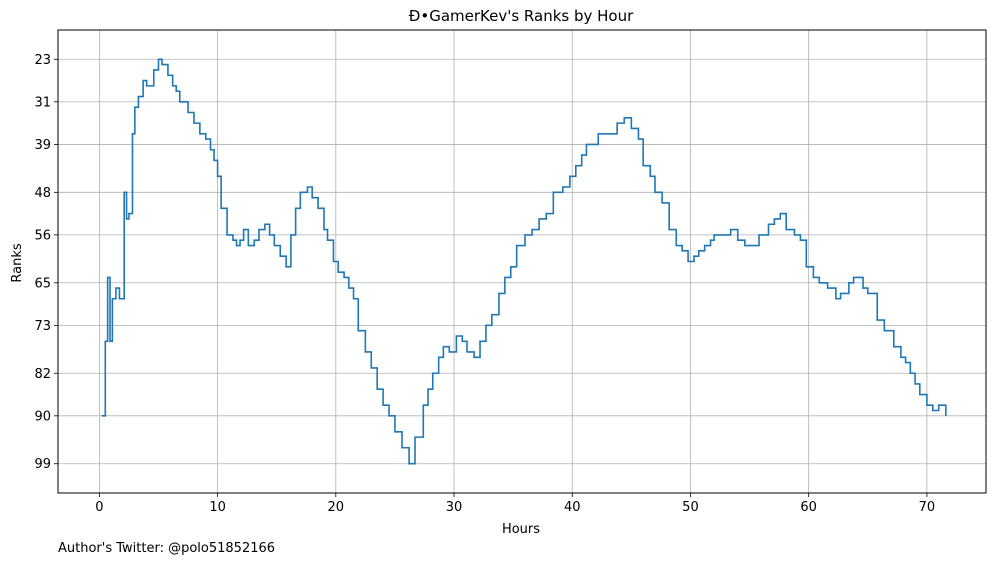 This screenshot has width=997, height=562. I want to click on x-tick-label: 30, so click(454, 507).